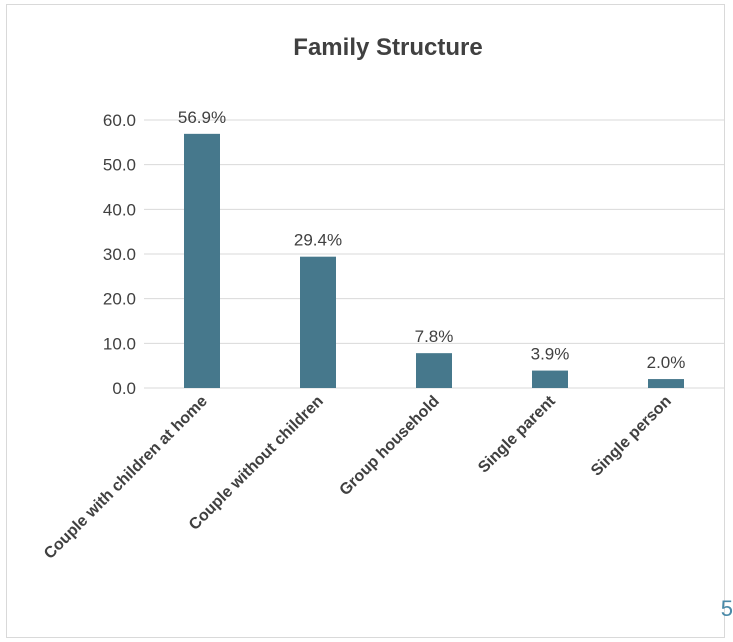  I want to click on y-axis-ticks: 0.0 10.0 20.0 30.0 40.0 50.0 60.0, so click(119, 254).